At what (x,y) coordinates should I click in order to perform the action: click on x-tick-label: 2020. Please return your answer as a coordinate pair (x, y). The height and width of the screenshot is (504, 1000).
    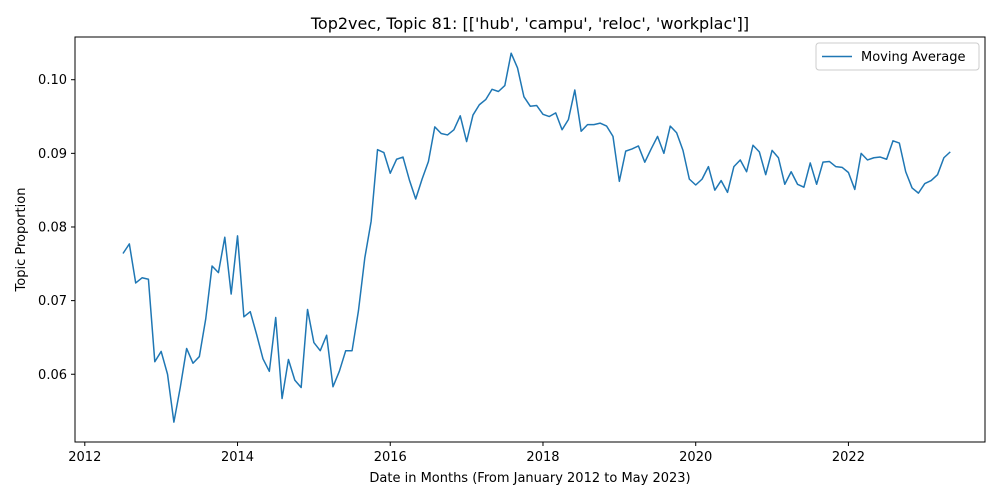
    Looking at the image, I should click on (695, 457).